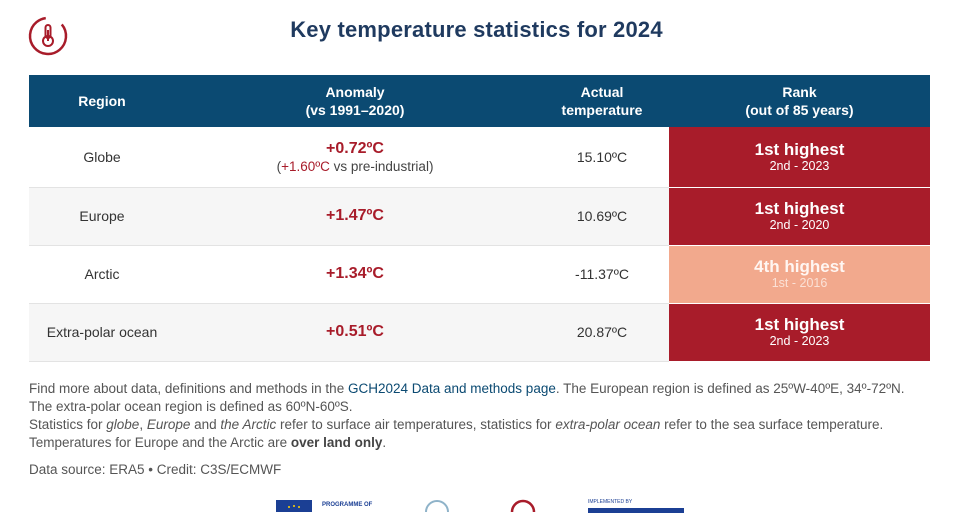 The width and height of the screenshot is (953, 513). Describe the element at coordinates (355, 101) in the screenshot. I see `header-anomaly: Anomaly (vs 1991–2020)` at that location.